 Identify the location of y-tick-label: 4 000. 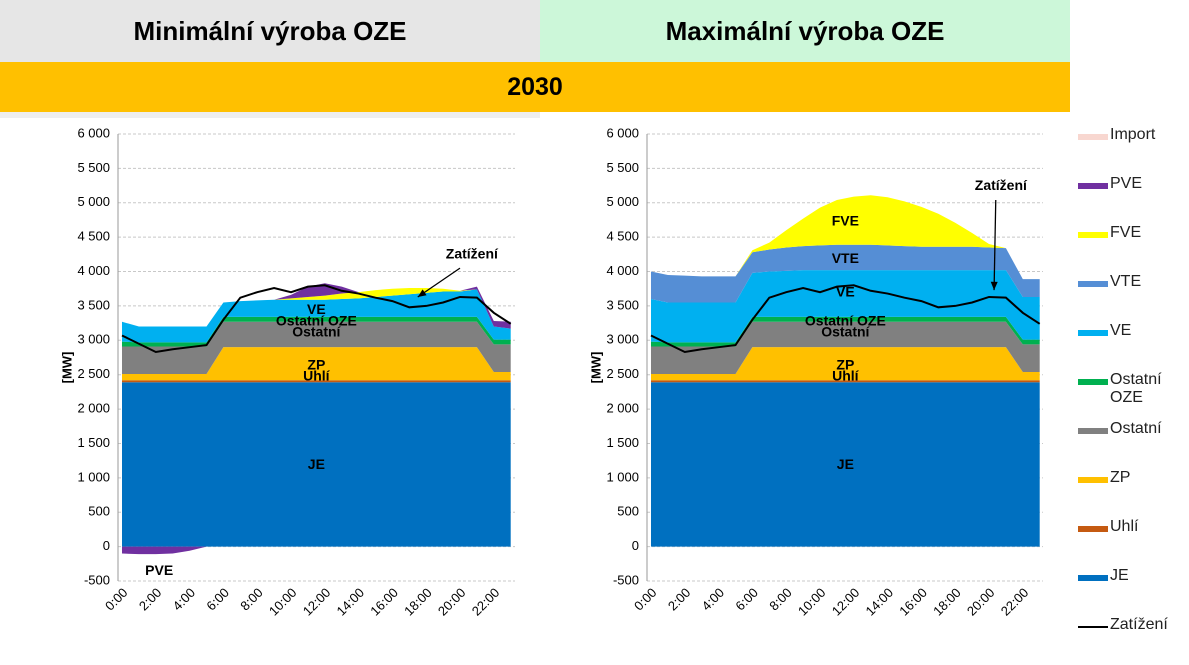
(622, 270).